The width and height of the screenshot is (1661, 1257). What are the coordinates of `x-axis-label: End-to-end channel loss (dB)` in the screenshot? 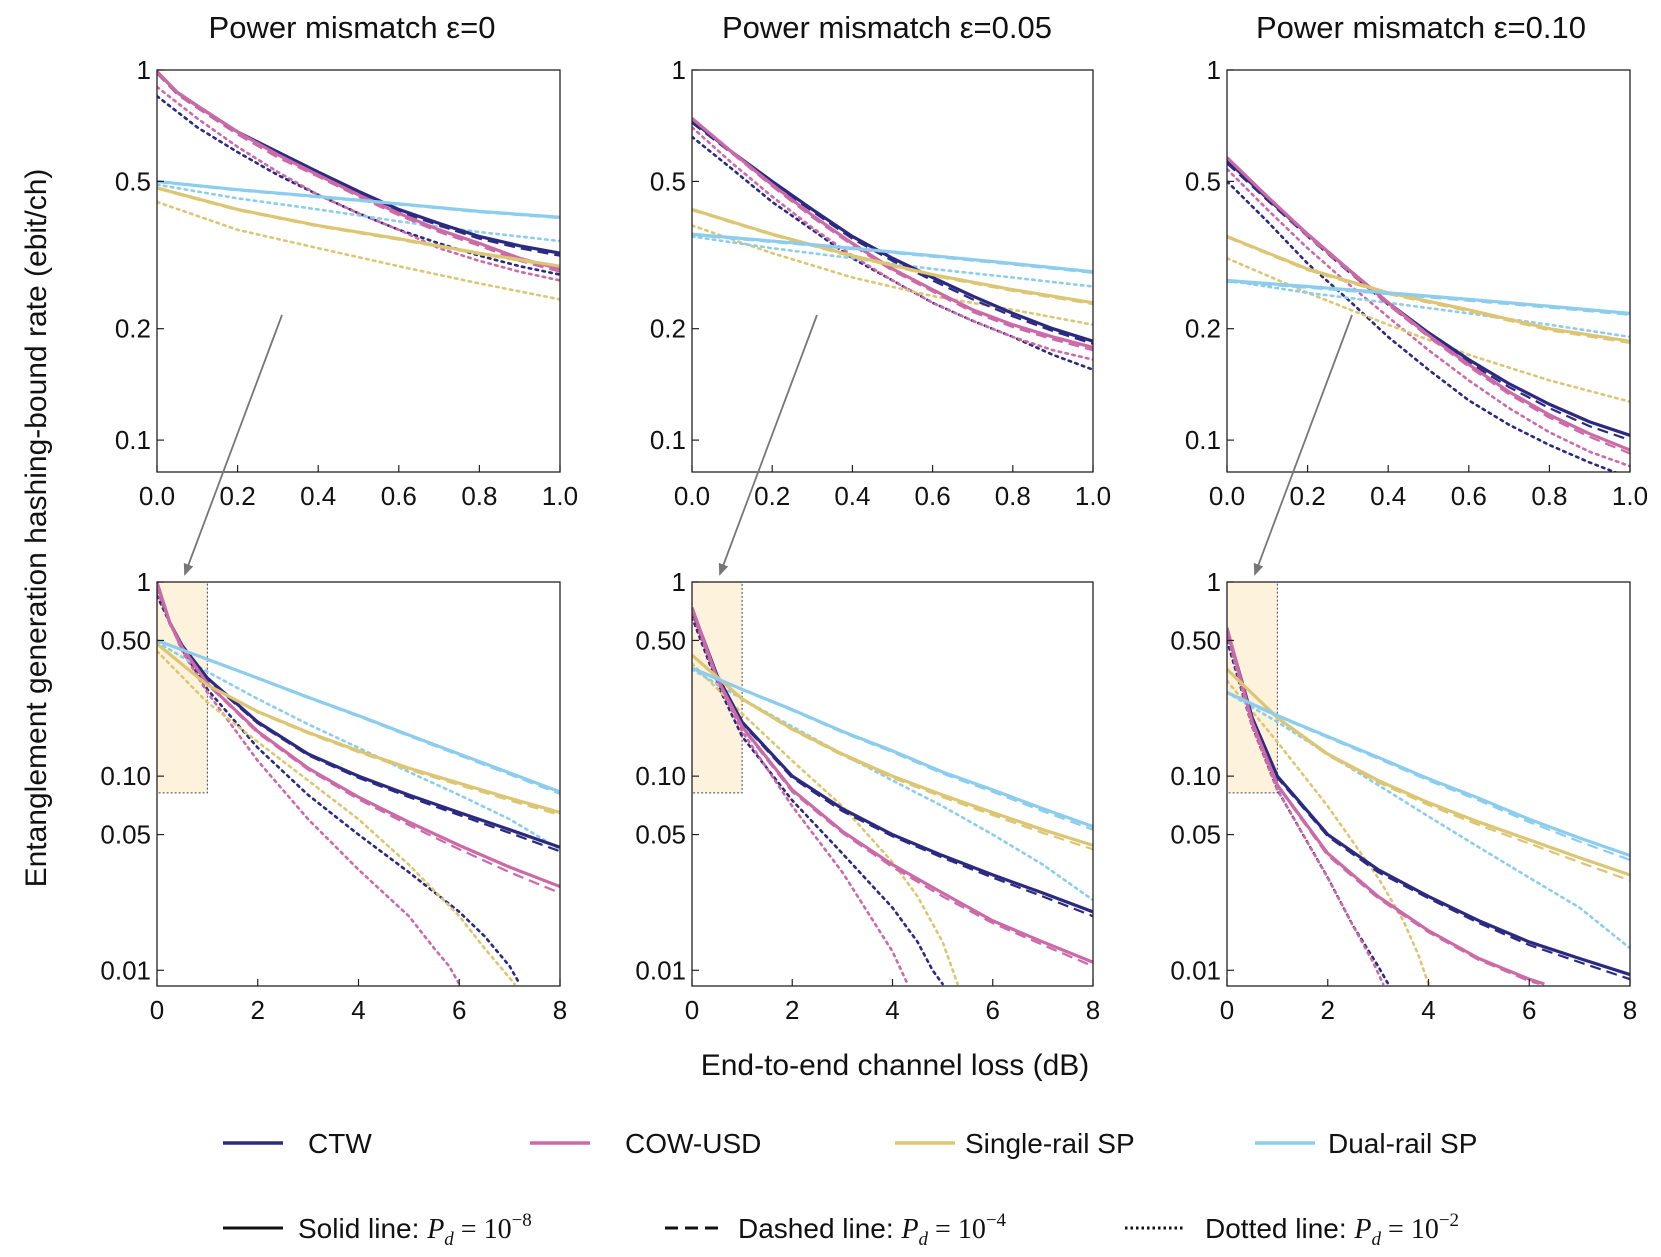 It's located at (895, 1065).